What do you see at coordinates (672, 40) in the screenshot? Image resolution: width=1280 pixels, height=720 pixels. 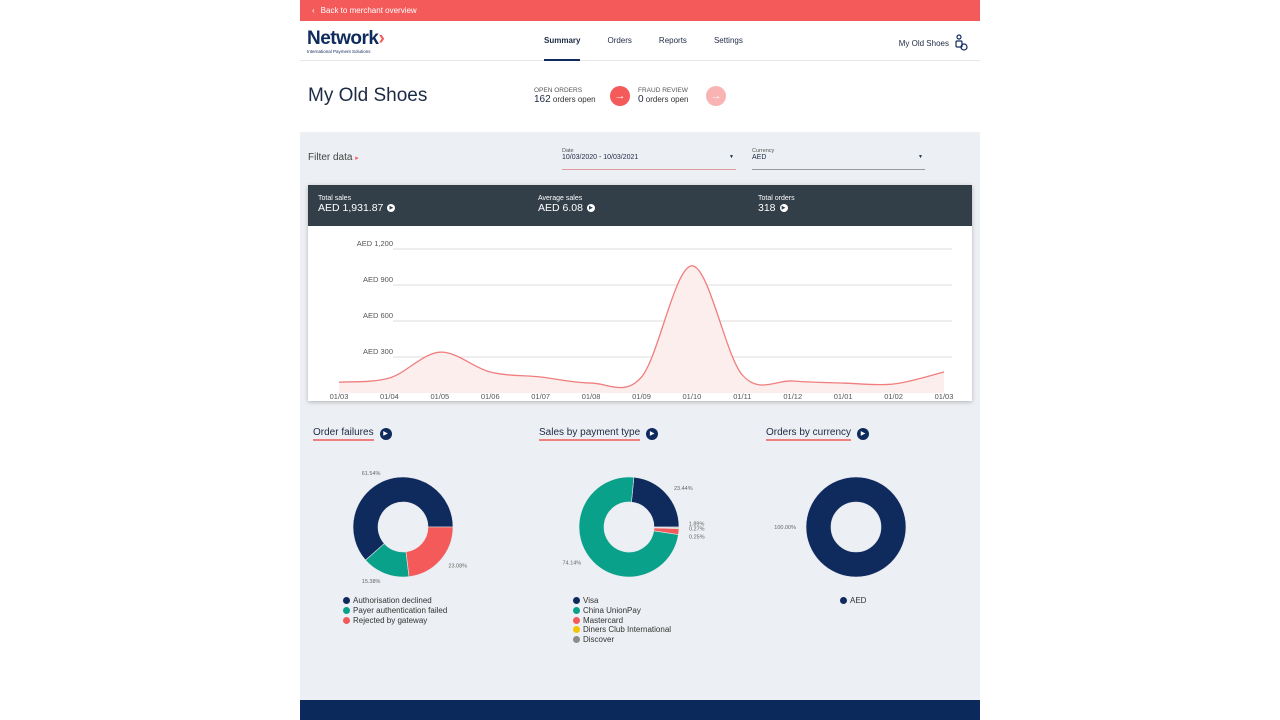 I see `tab-reports: Reports` at bounding box center [672, 40].